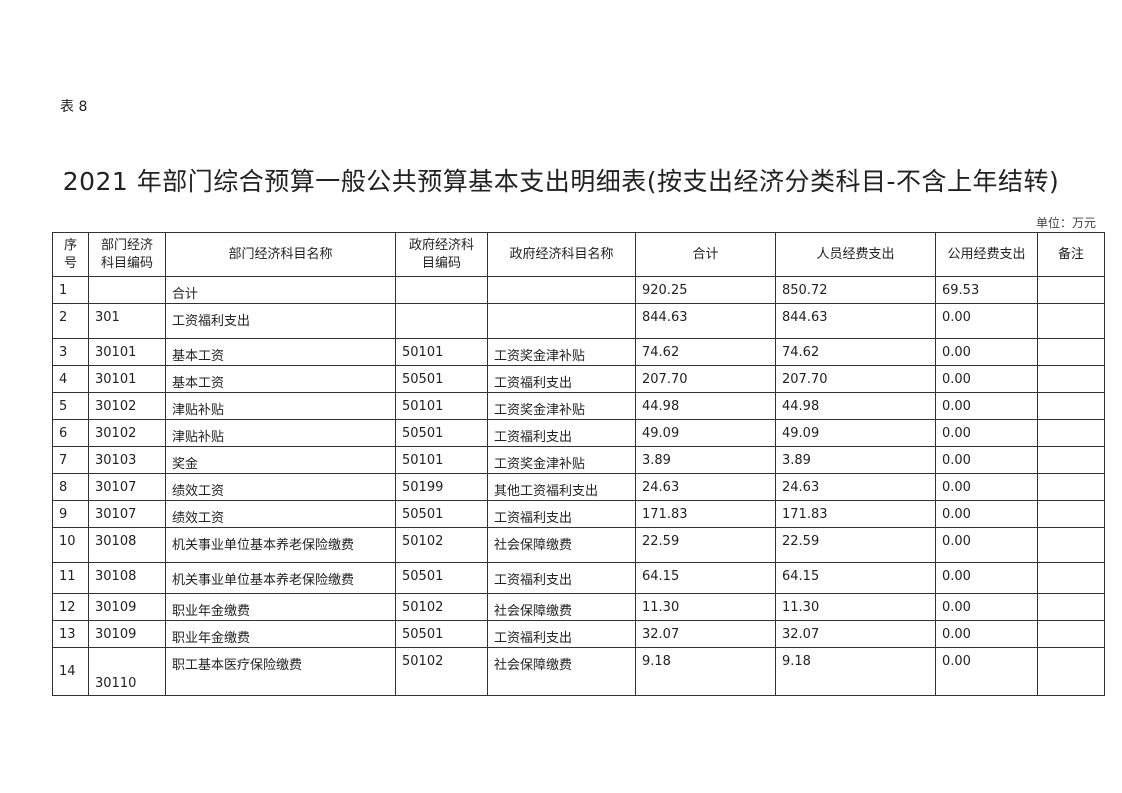 The width and height of the screenshot is (1122, 793). Describe the element at coordinates (70, 545) in the screenshot. I see `table-cell: 10` at that location.